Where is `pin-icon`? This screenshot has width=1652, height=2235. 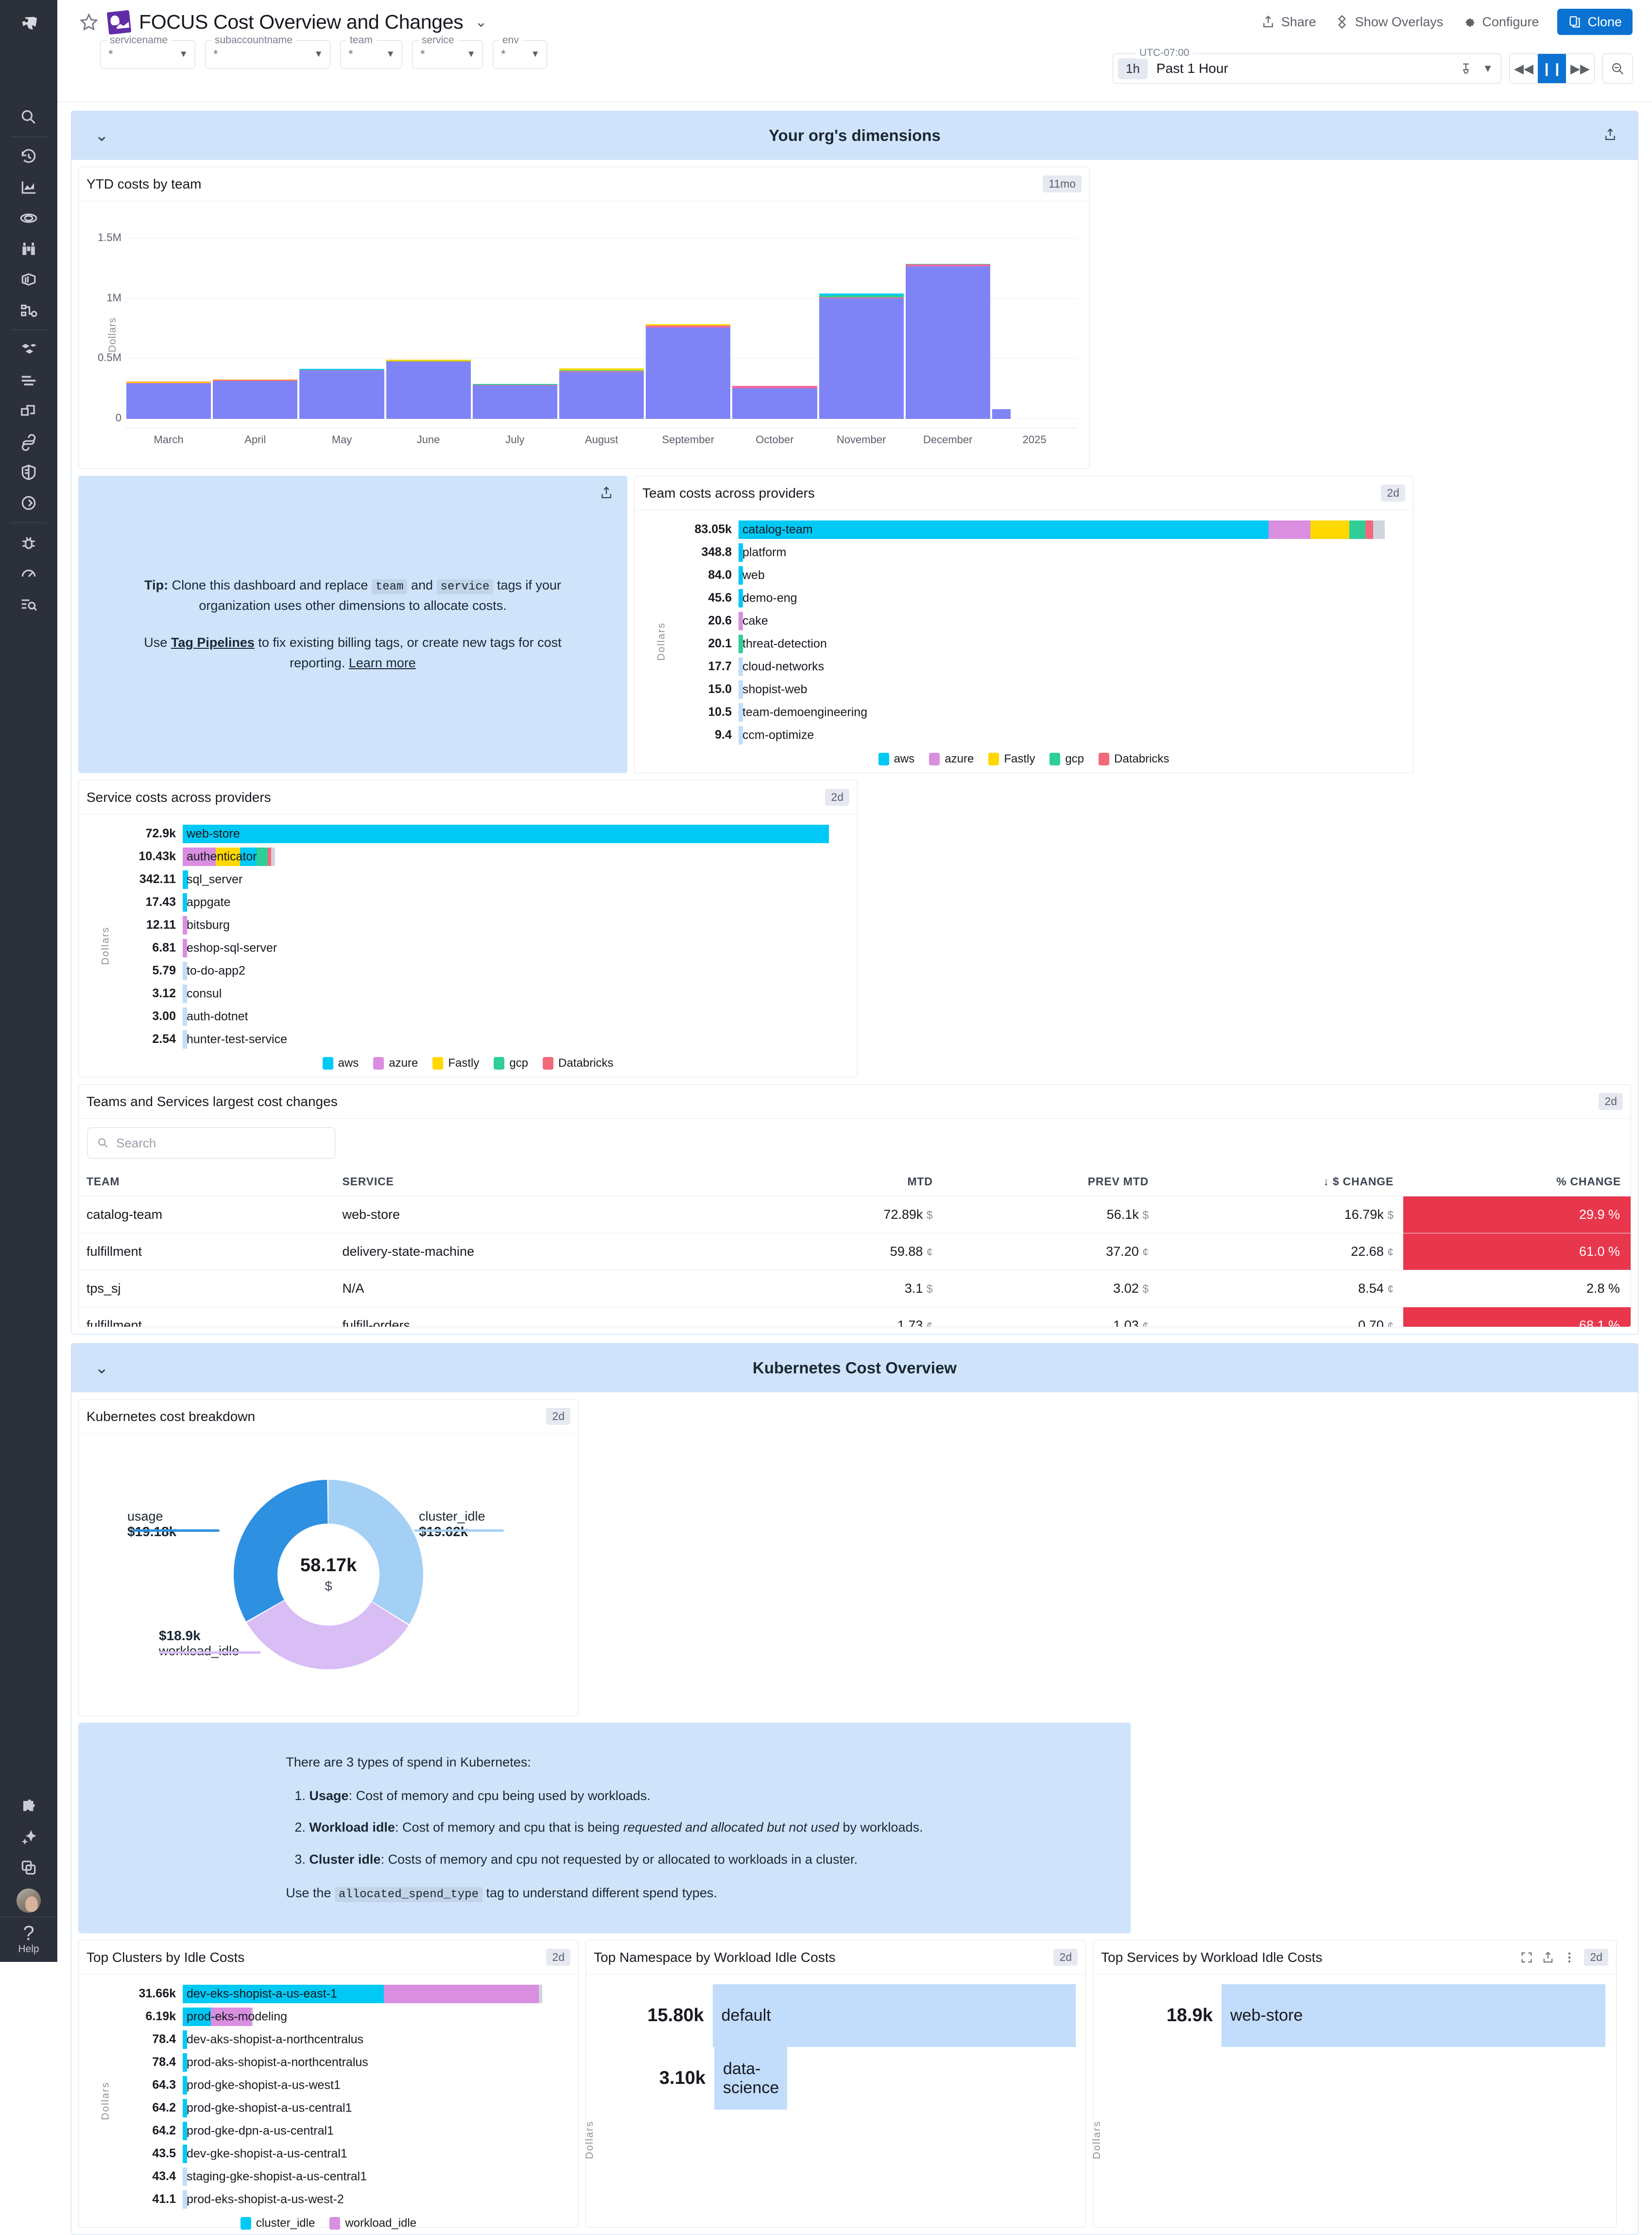 pin-icon is located at coordinates (1466, 68).